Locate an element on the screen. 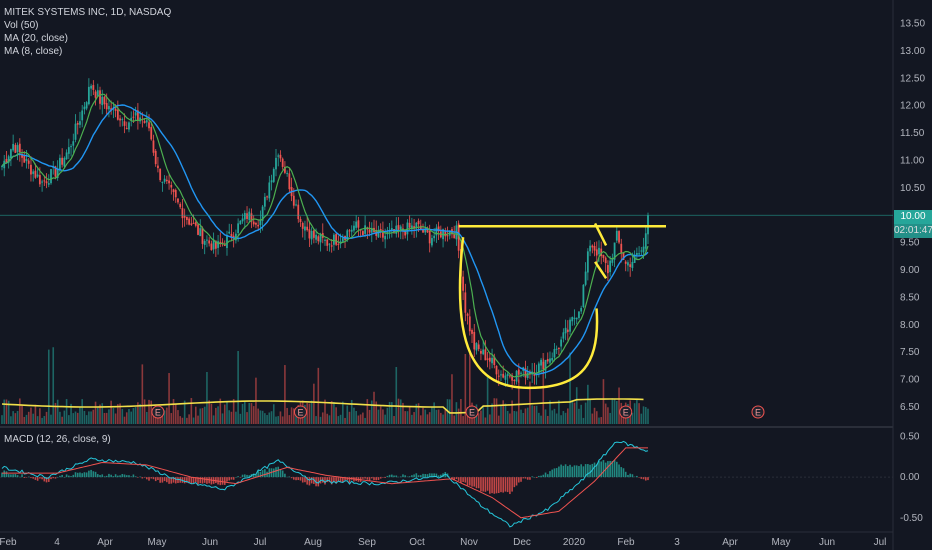 The width and height of the screenshot is (932, 550). earnings-marker is located at coordinates (626, 412).